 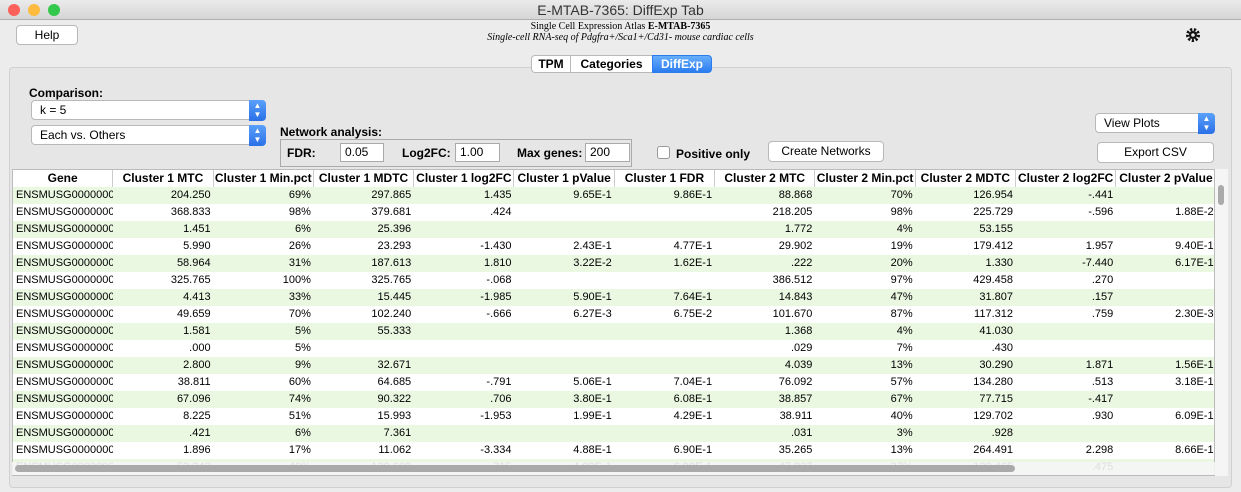 What do you see at coordinates (798, 229) in the screenshot?
I see `table-cell: 1.772` at bounding box center [798, 229].